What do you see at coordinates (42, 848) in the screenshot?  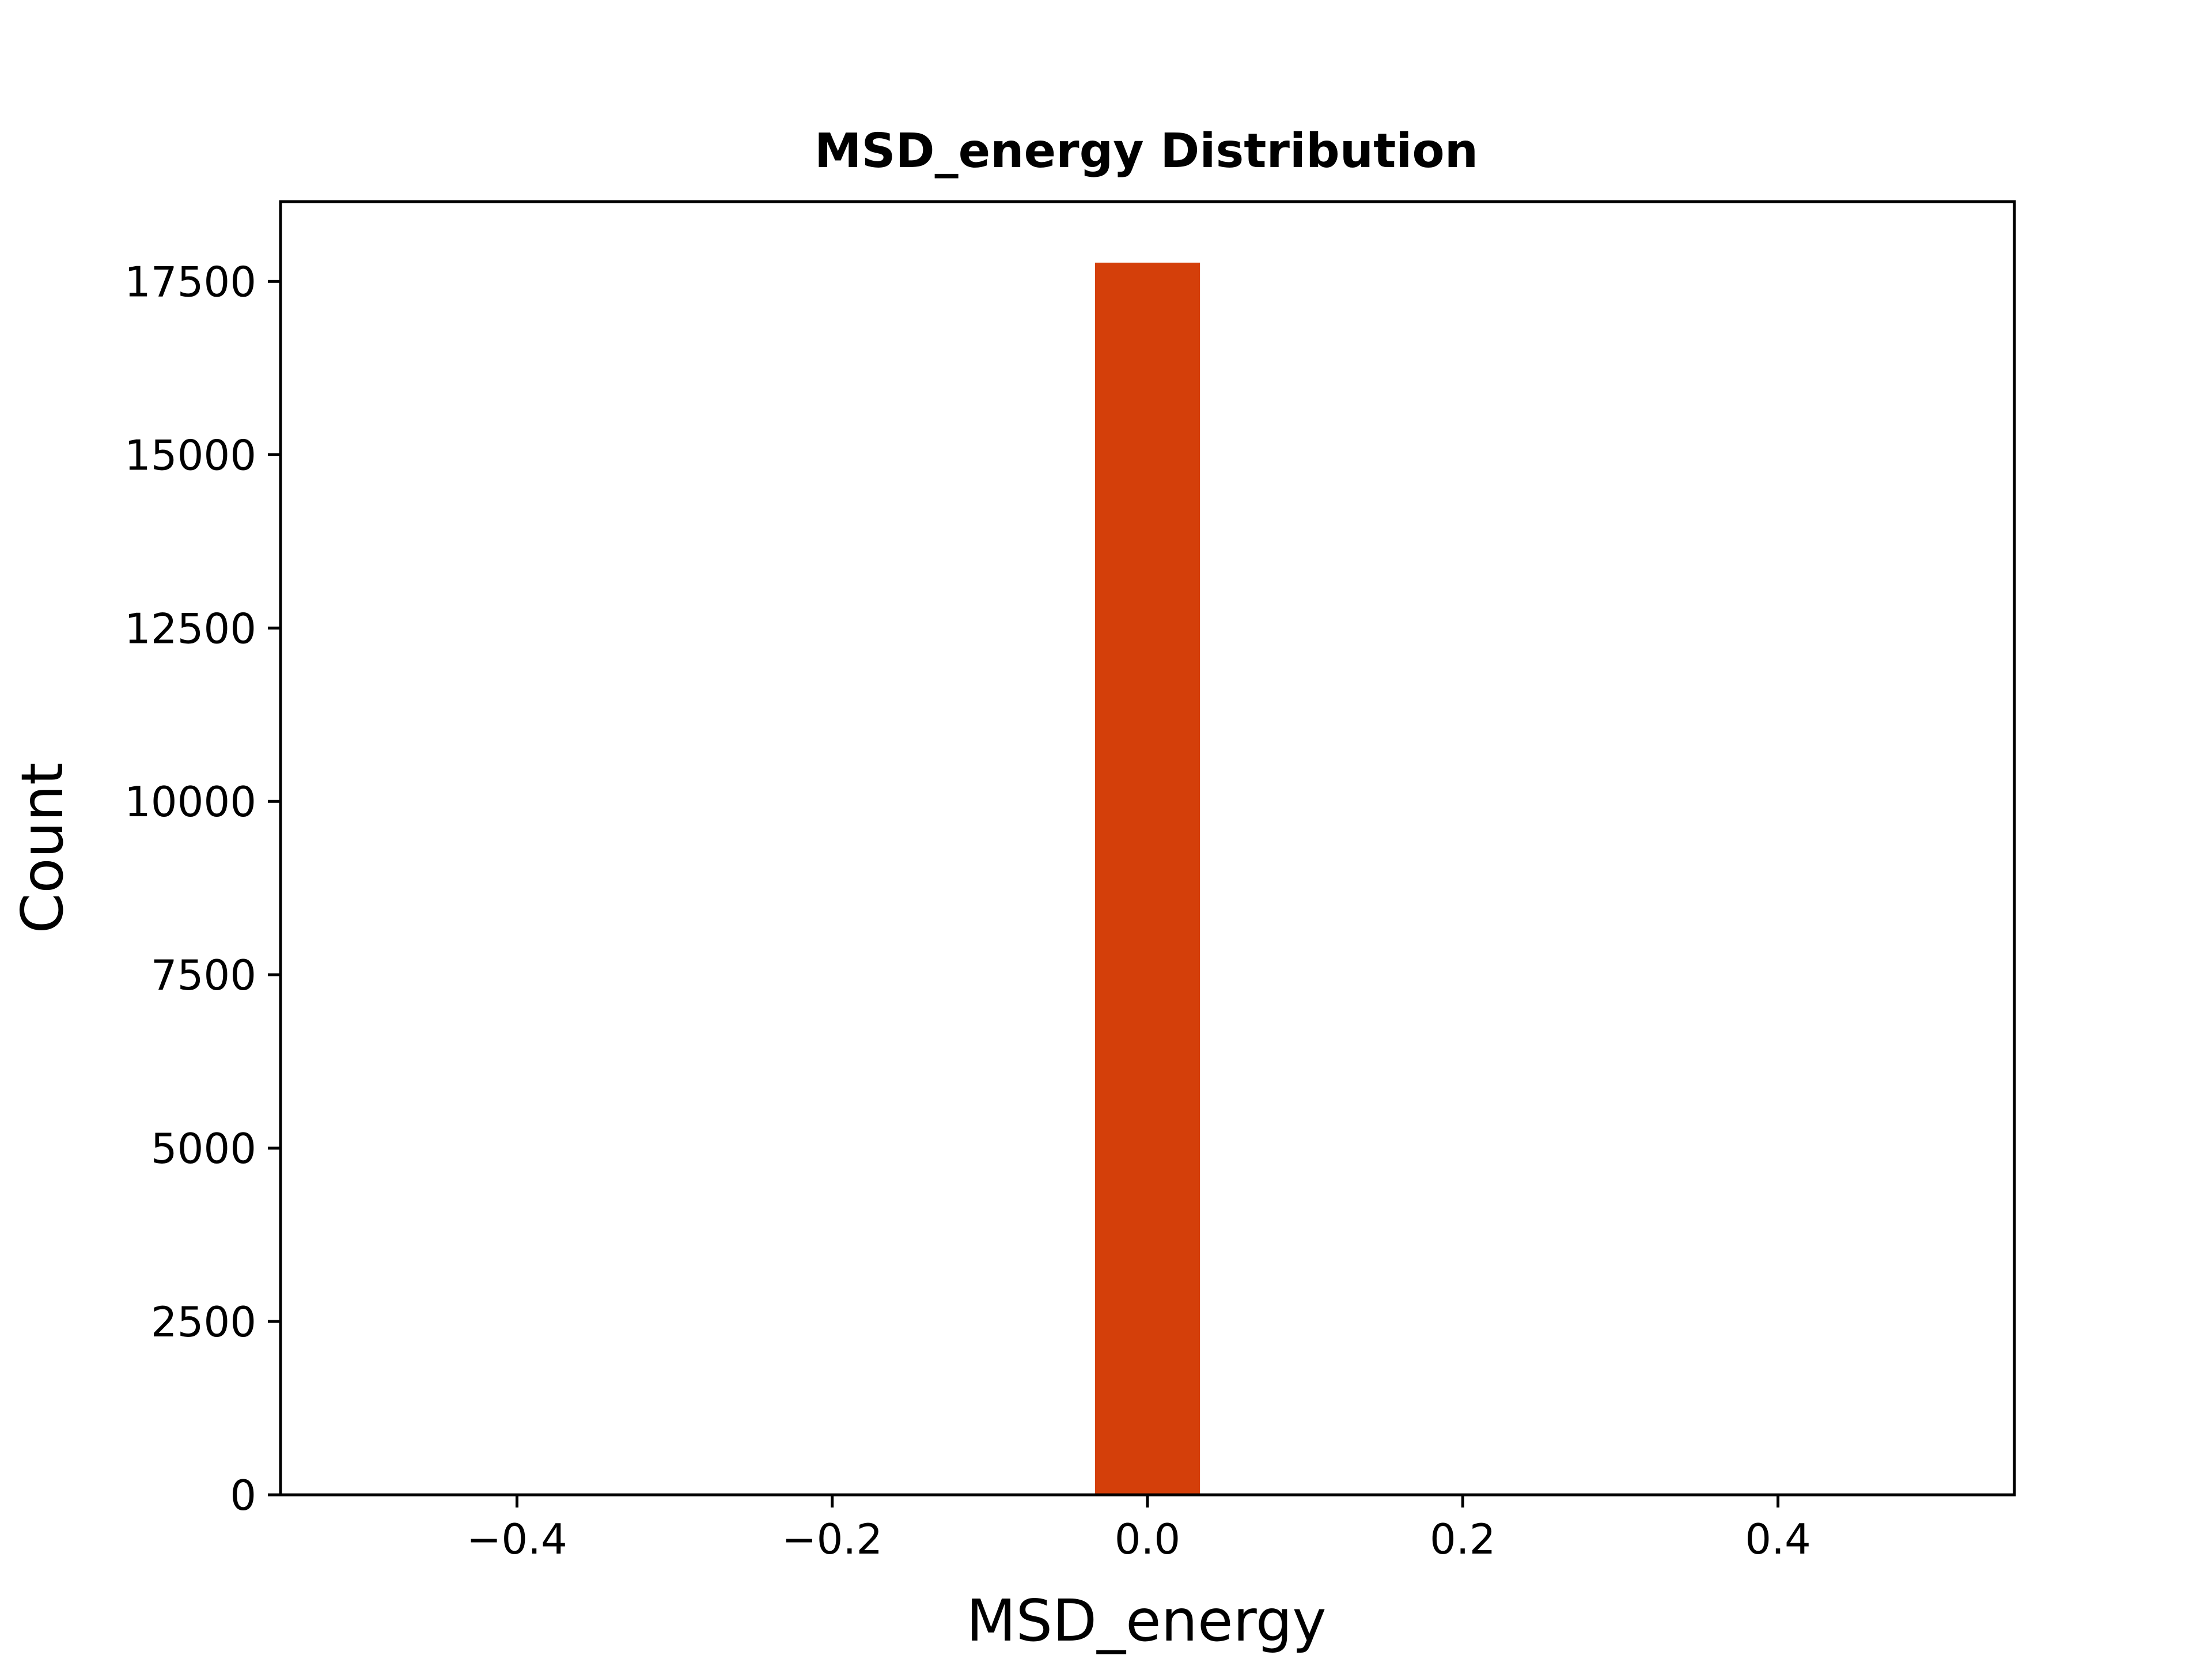 I see `y-axis-label: Count` at bounding box center [42, 848].